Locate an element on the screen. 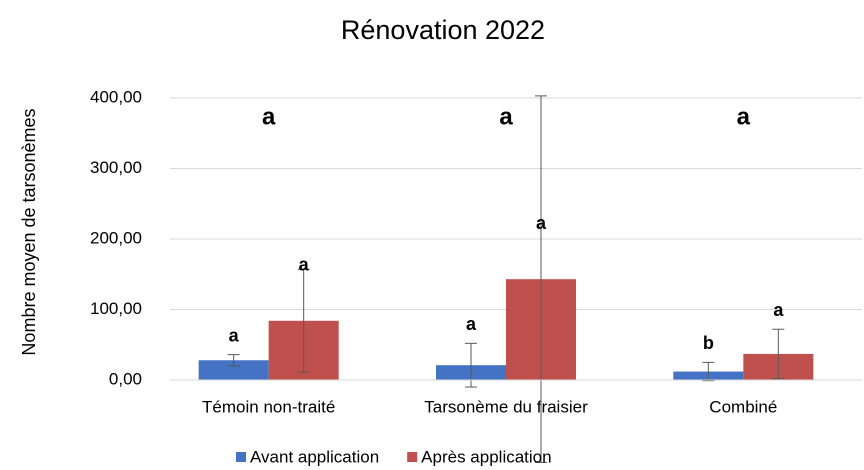  y-axis-label: Nombre moyen de tarsonèmes is located at coordinates (29, 231).